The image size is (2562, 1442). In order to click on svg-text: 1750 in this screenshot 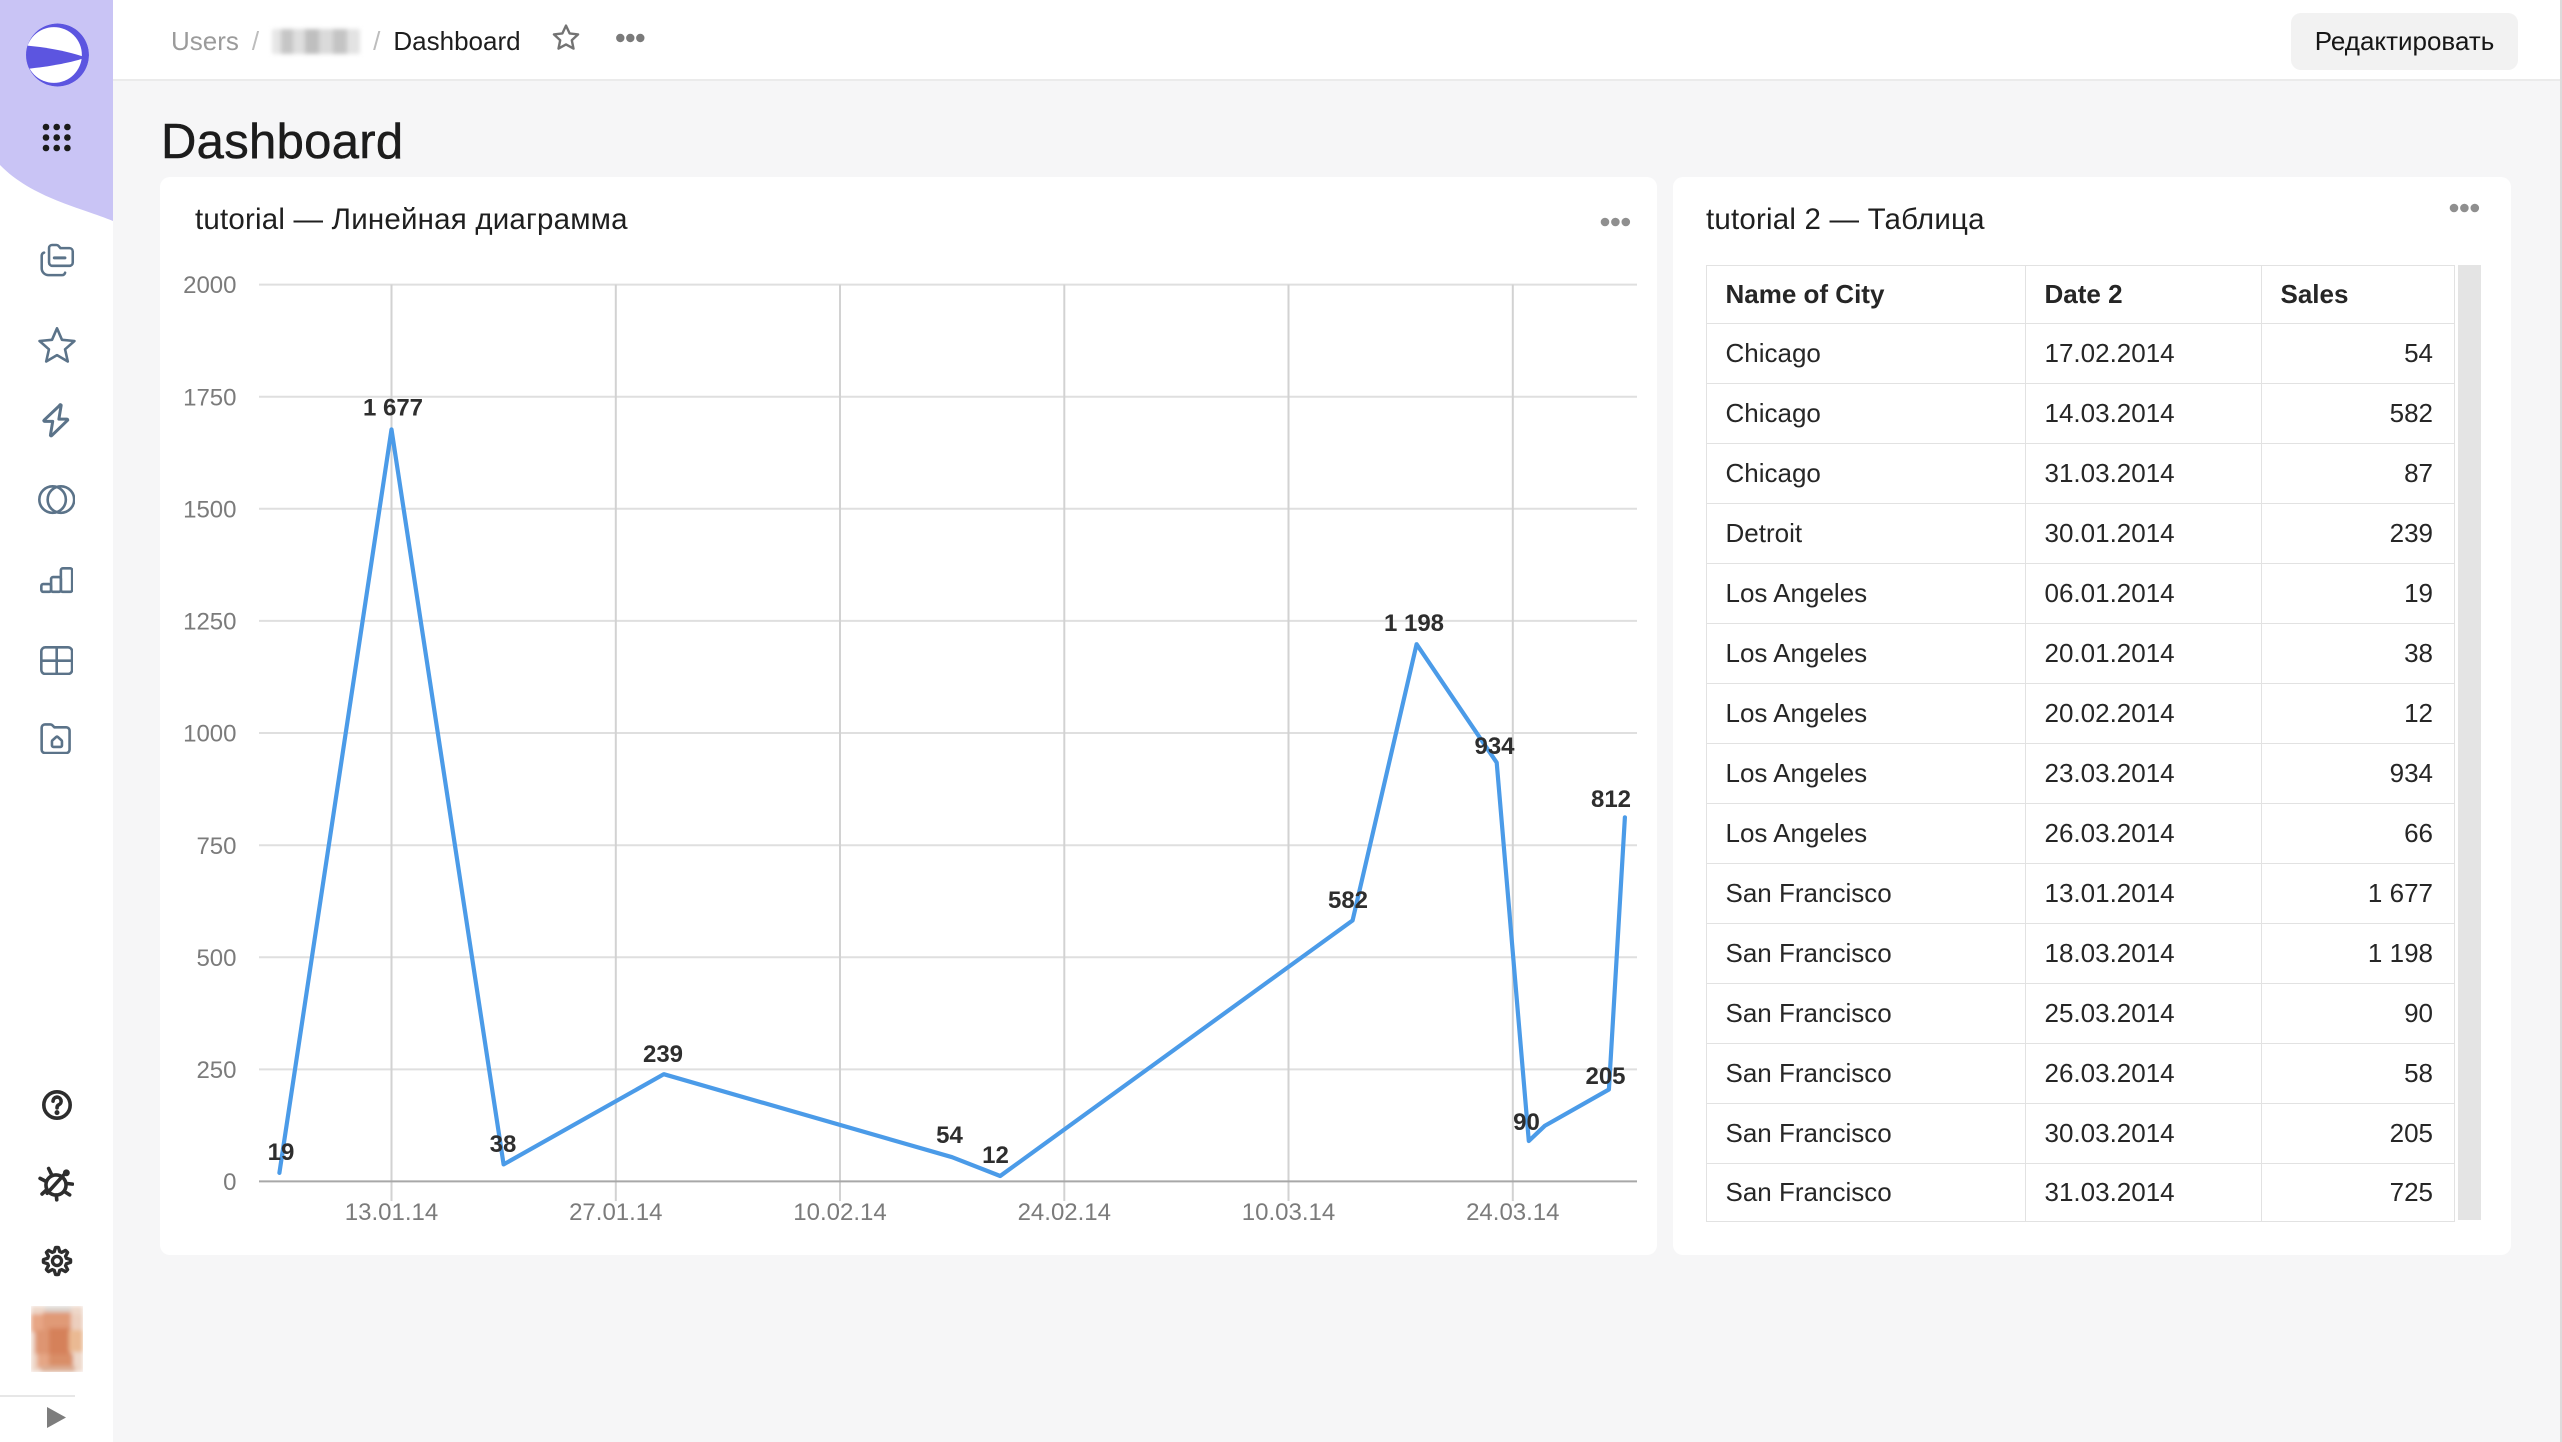, I will do `click(209, 397)`.